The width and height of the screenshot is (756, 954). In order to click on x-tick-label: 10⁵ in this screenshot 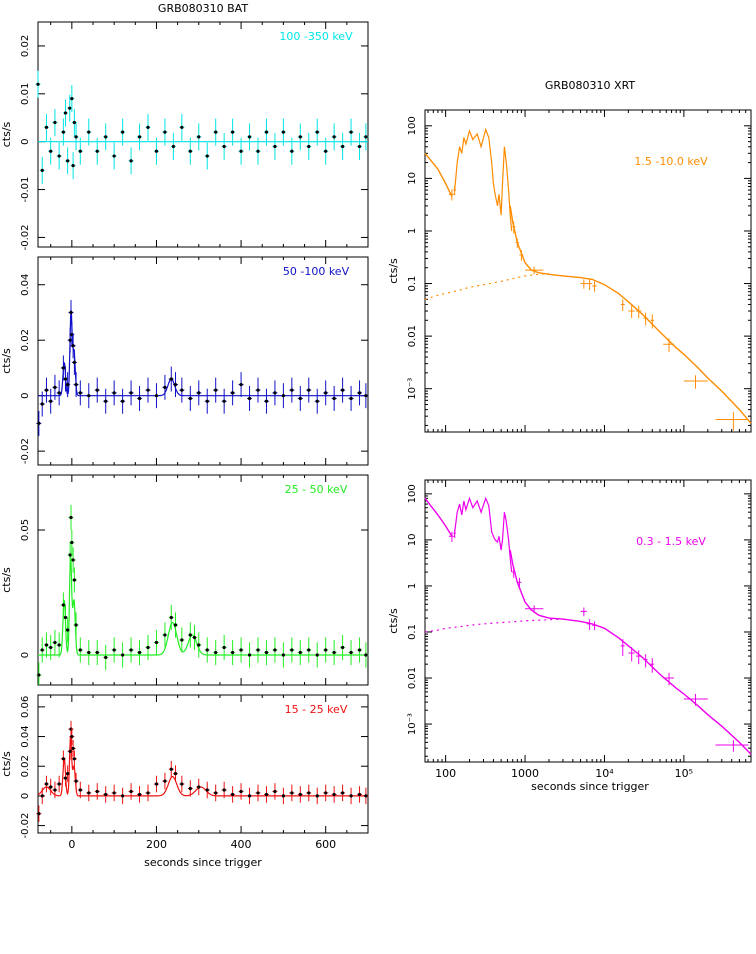, I will do `click(684, 773)`.